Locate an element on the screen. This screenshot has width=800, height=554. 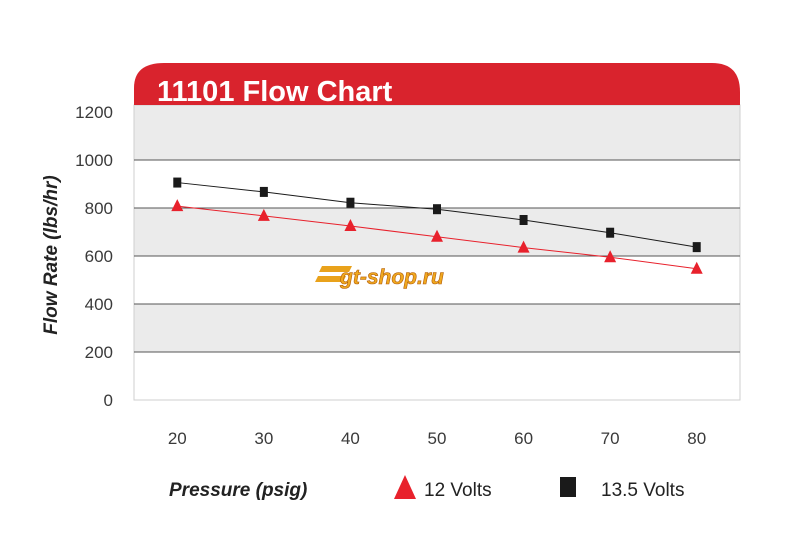
legend-marker-square is located at coordinates (568, 487).